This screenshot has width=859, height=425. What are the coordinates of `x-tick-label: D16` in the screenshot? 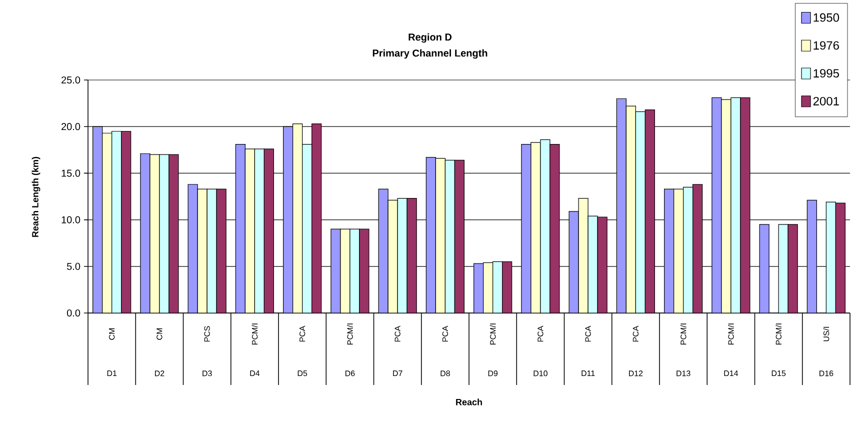 It's located at (827, 373).